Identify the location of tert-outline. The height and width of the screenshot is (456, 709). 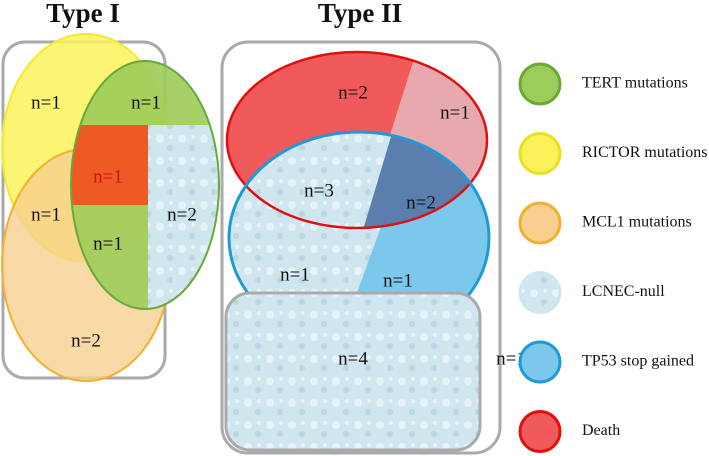
(145, 185).